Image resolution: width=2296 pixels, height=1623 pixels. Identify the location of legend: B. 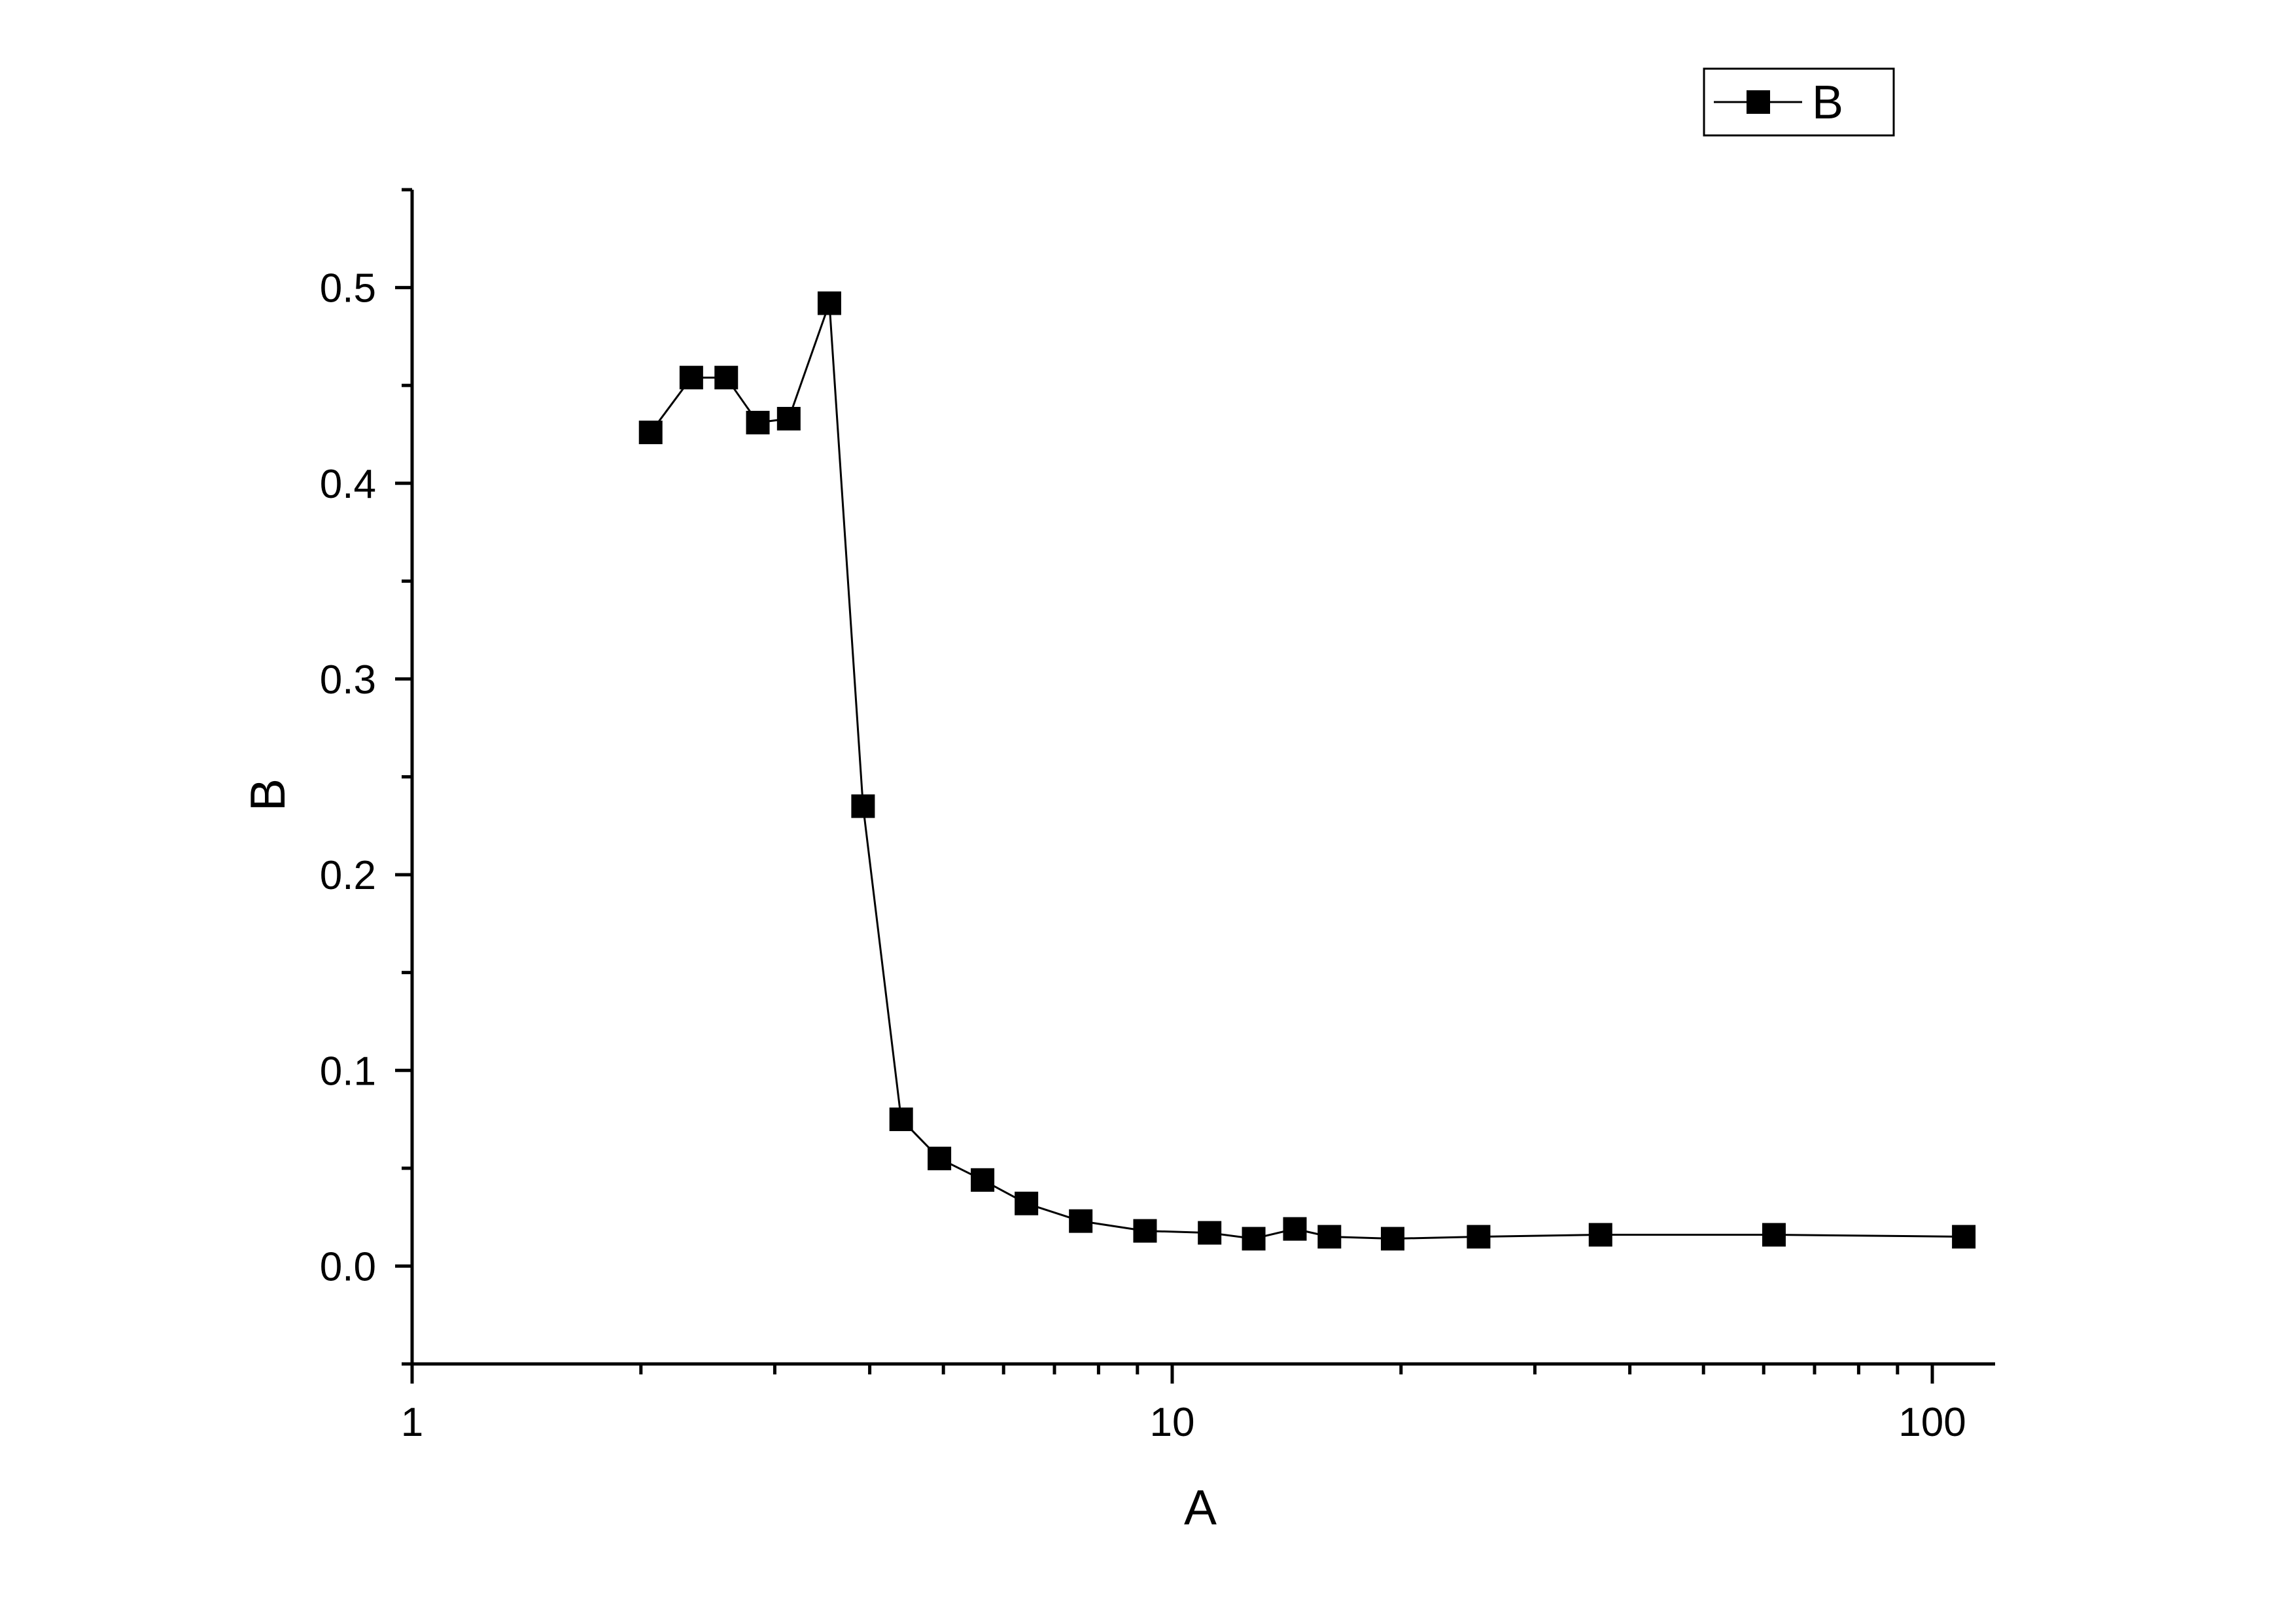
(1799, 102).